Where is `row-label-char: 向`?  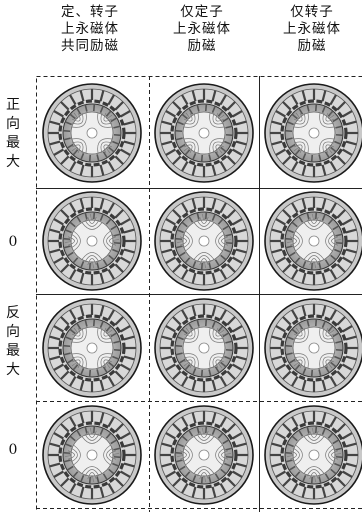
row-label-char: 向 is located at coordinates (13, 332).